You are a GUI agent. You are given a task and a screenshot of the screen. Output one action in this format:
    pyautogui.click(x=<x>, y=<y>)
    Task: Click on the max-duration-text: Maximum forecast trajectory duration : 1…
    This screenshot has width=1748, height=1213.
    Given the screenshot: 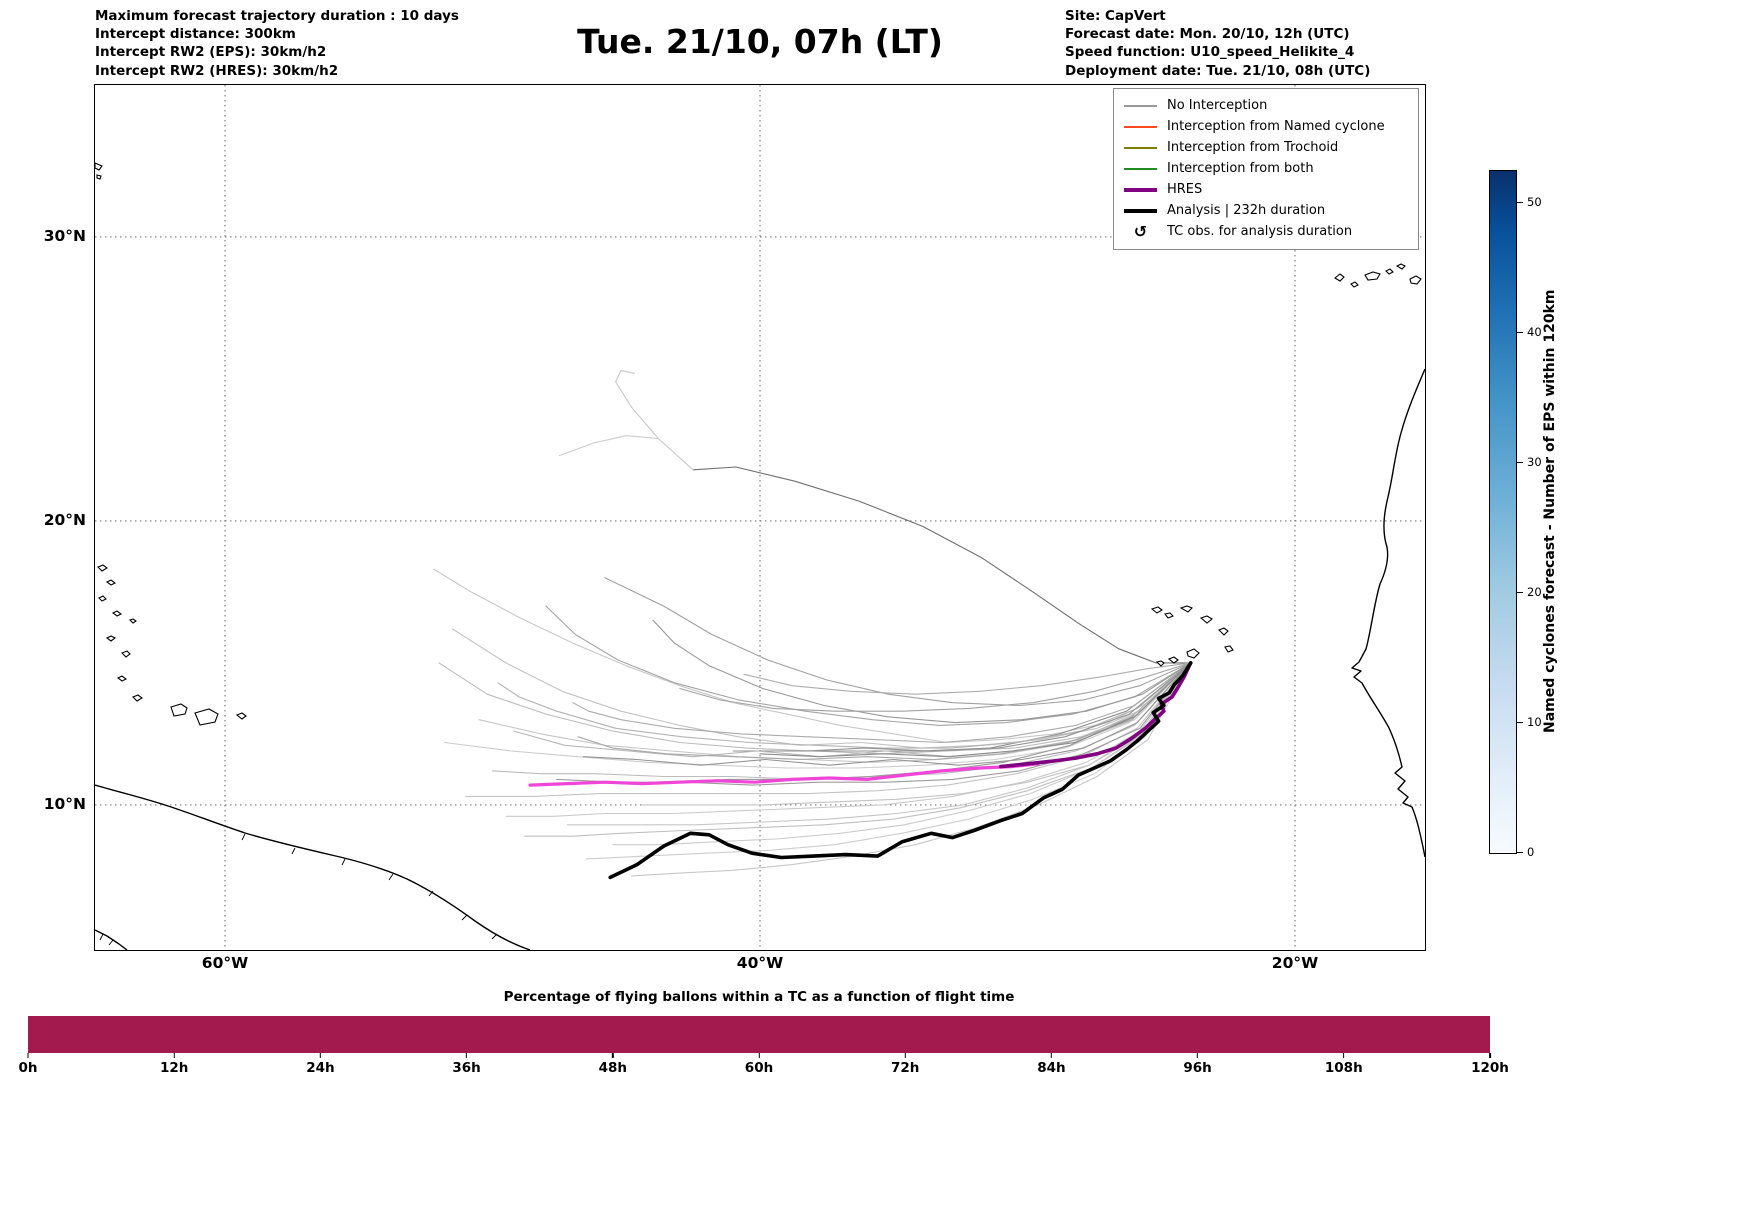 What is the action you would take?
    pyautogui.click(x=277, y=16)
    